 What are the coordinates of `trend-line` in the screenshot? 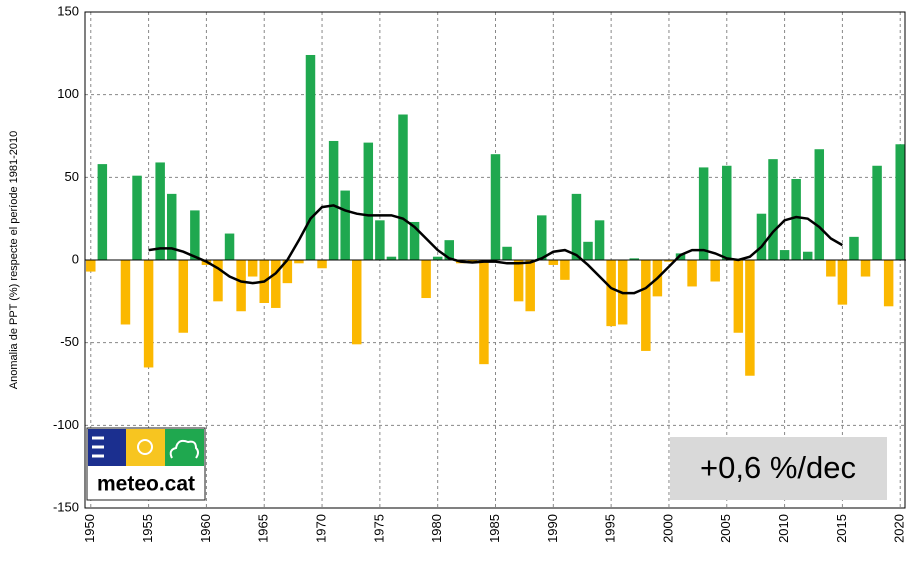 It's located at (496, 249).